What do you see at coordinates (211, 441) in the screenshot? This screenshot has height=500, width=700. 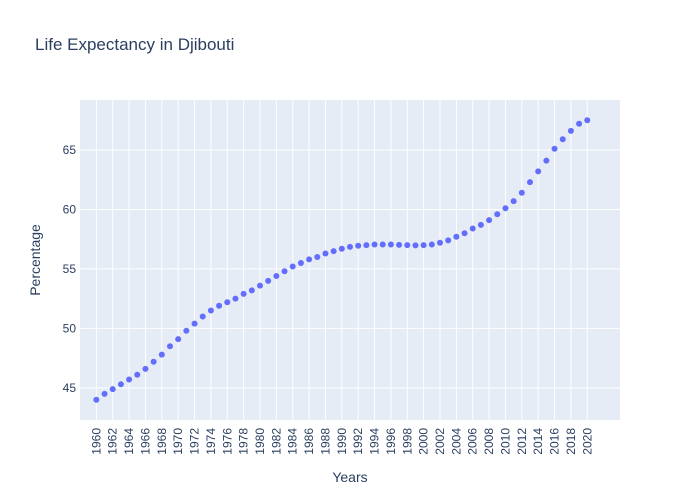 I see `x-tick-label: 1974` at bounding box center [211, 441].